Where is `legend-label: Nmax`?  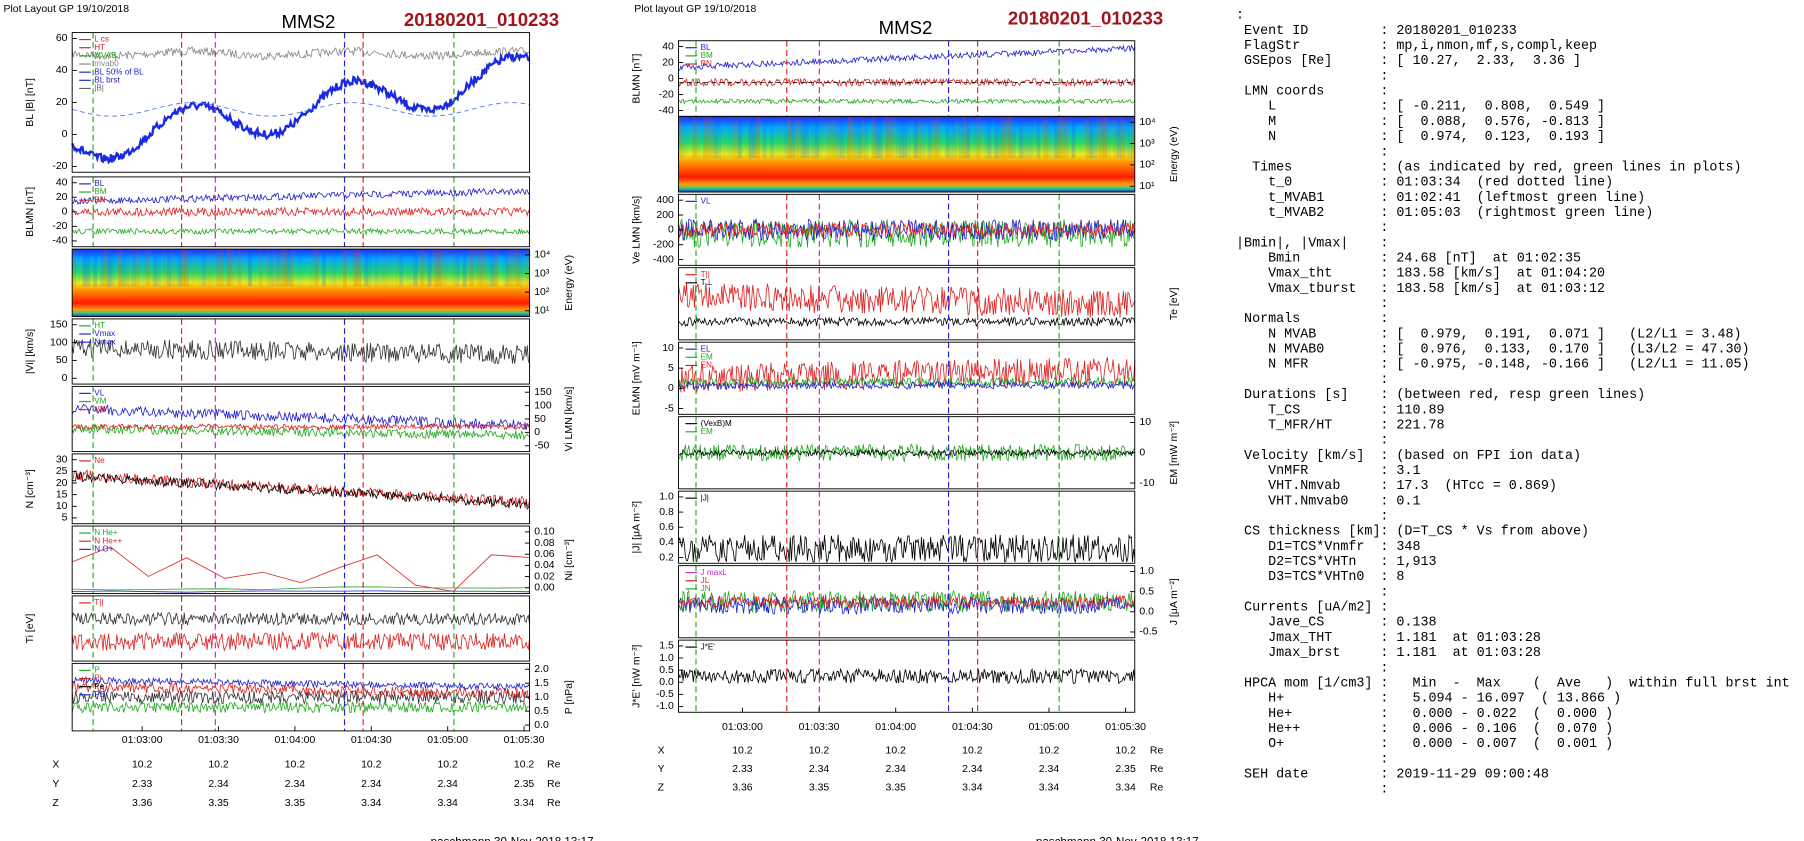
legend-label: Nmax is located at coordinates (104, 341).